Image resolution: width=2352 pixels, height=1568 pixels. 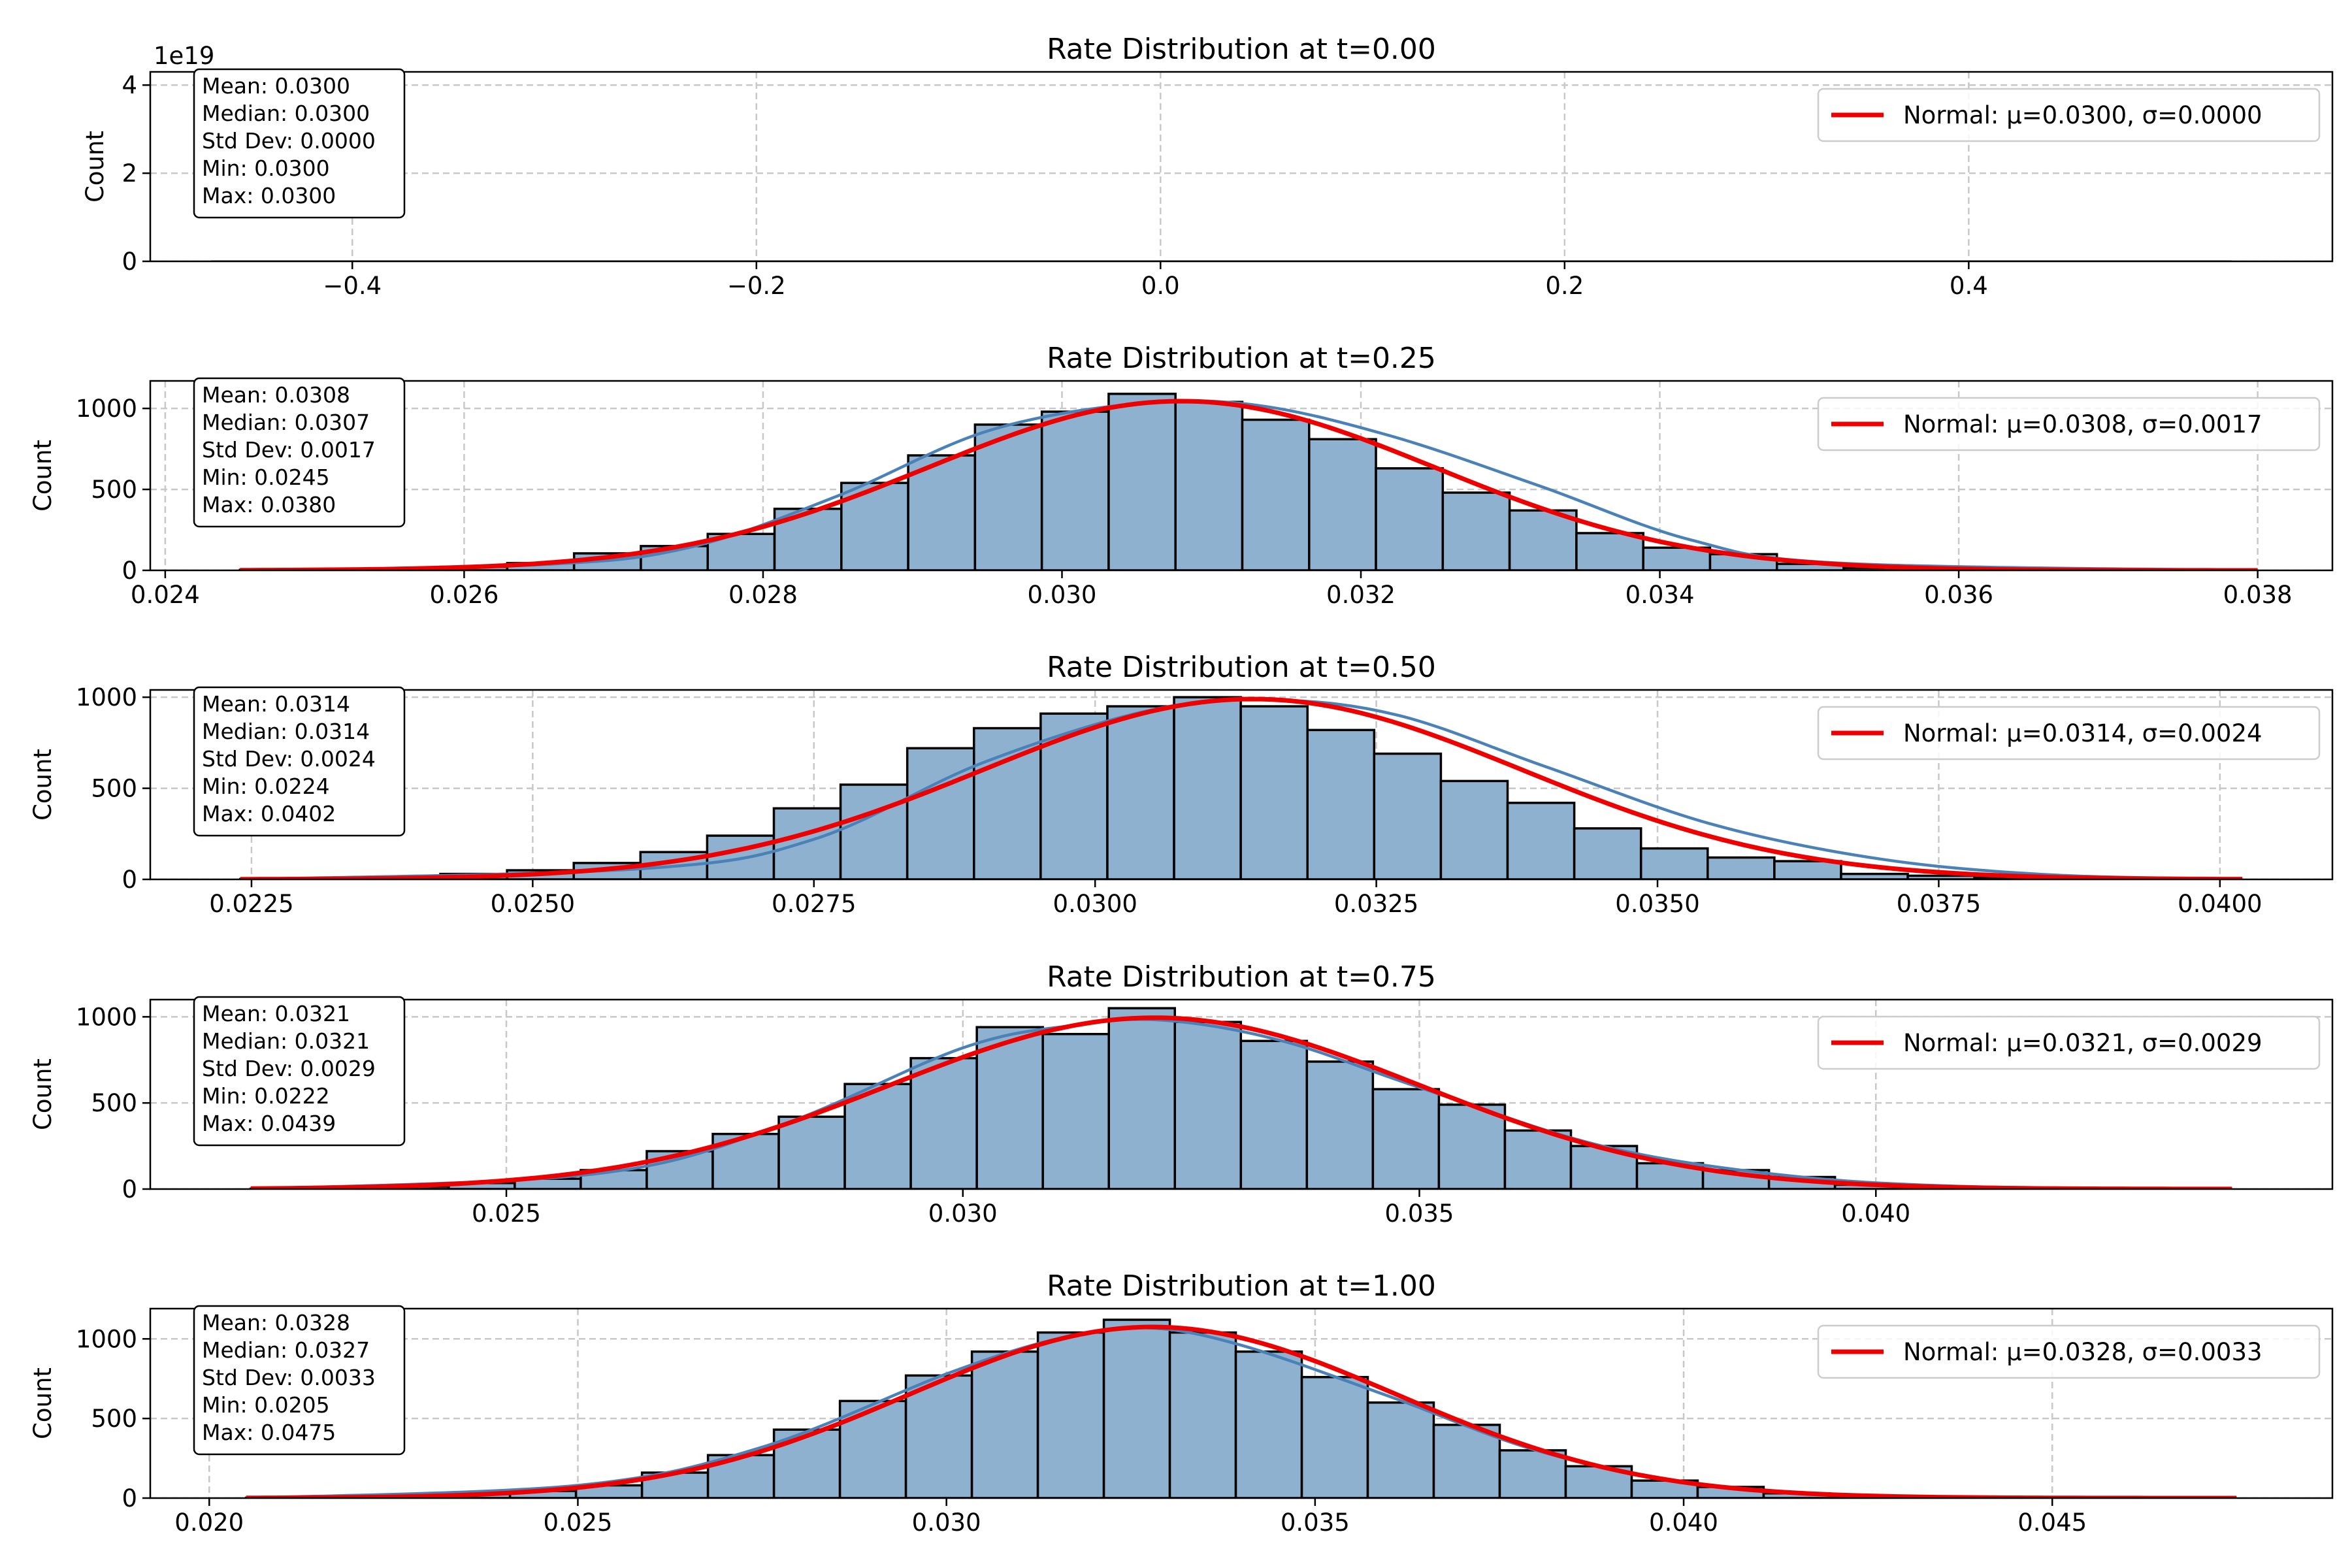 I want to click on stats-line: Max: 0.0439, so click(x=269, y=1123).